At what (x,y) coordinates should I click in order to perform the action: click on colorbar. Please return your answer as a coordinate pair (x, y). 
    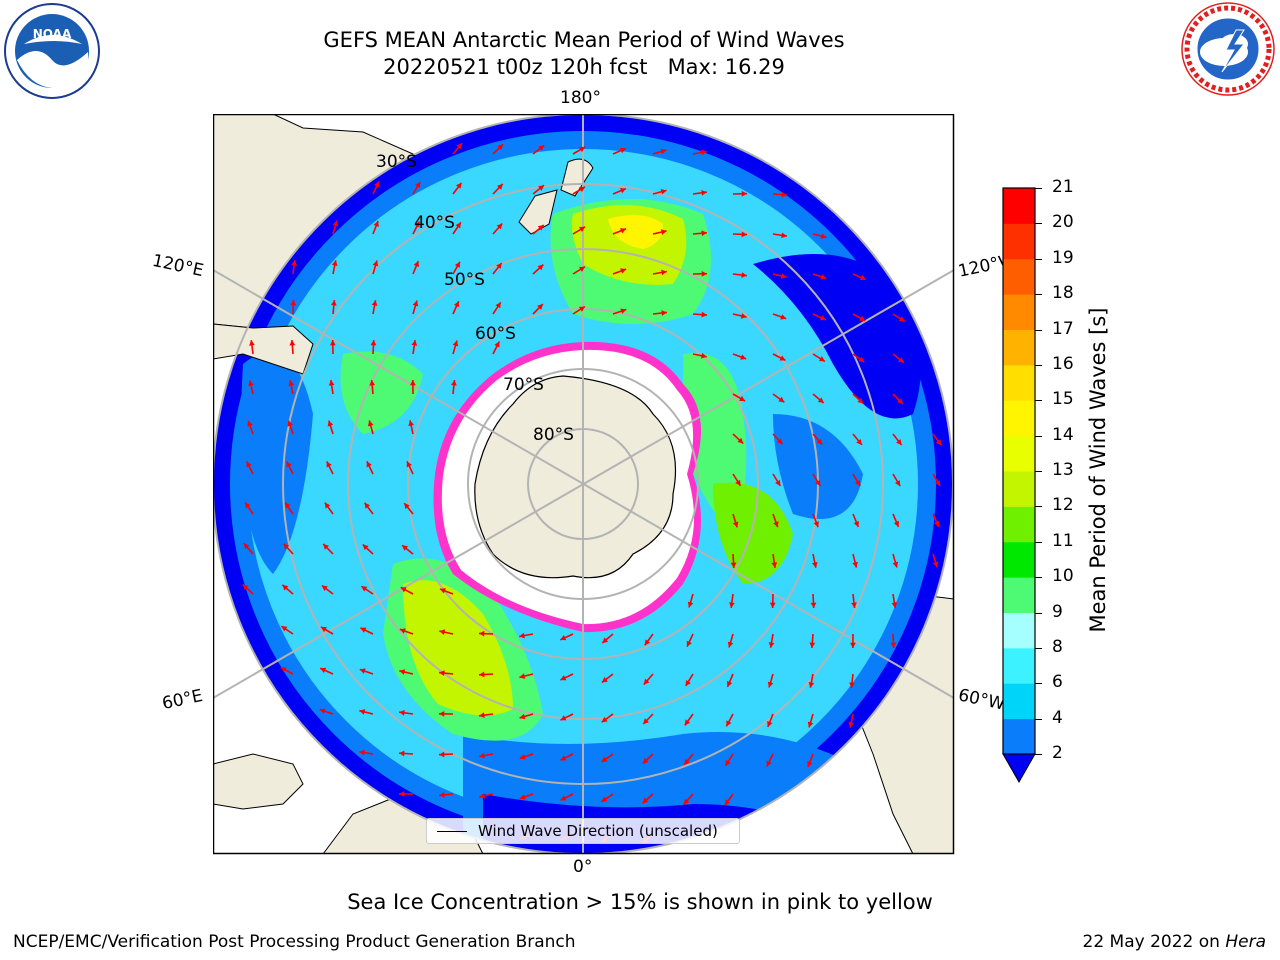
    Looking at the image, I should click on (1019, 485).